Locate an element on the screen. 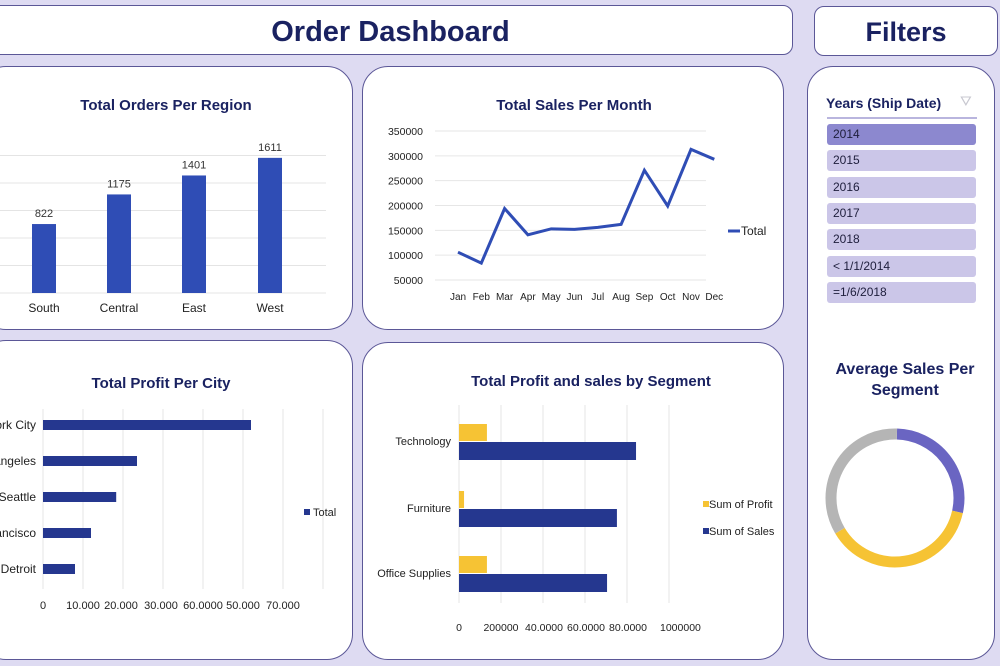  category-label: South is located at coordinates (43, 308).